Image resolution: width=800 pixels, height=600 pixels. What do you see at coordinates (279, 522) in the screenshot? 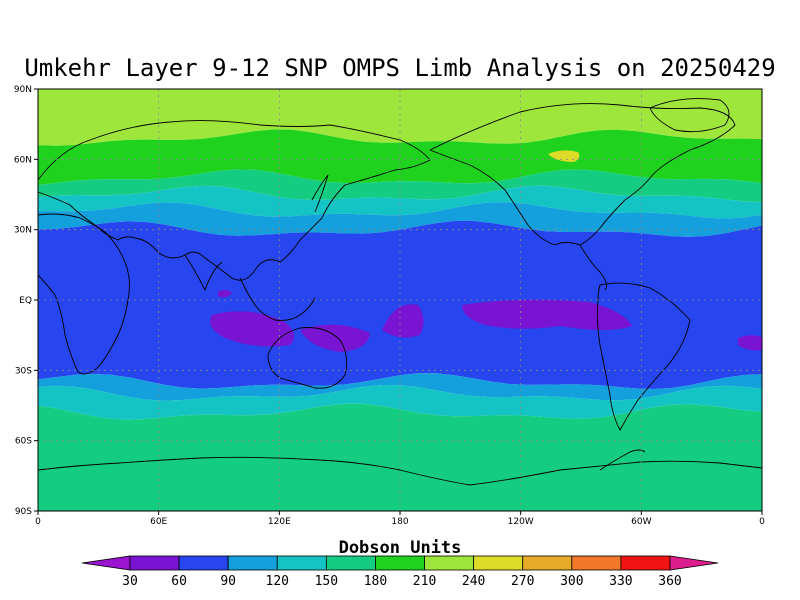
I see `lon-tick-label: 120E` at bounding box center [279, 522].